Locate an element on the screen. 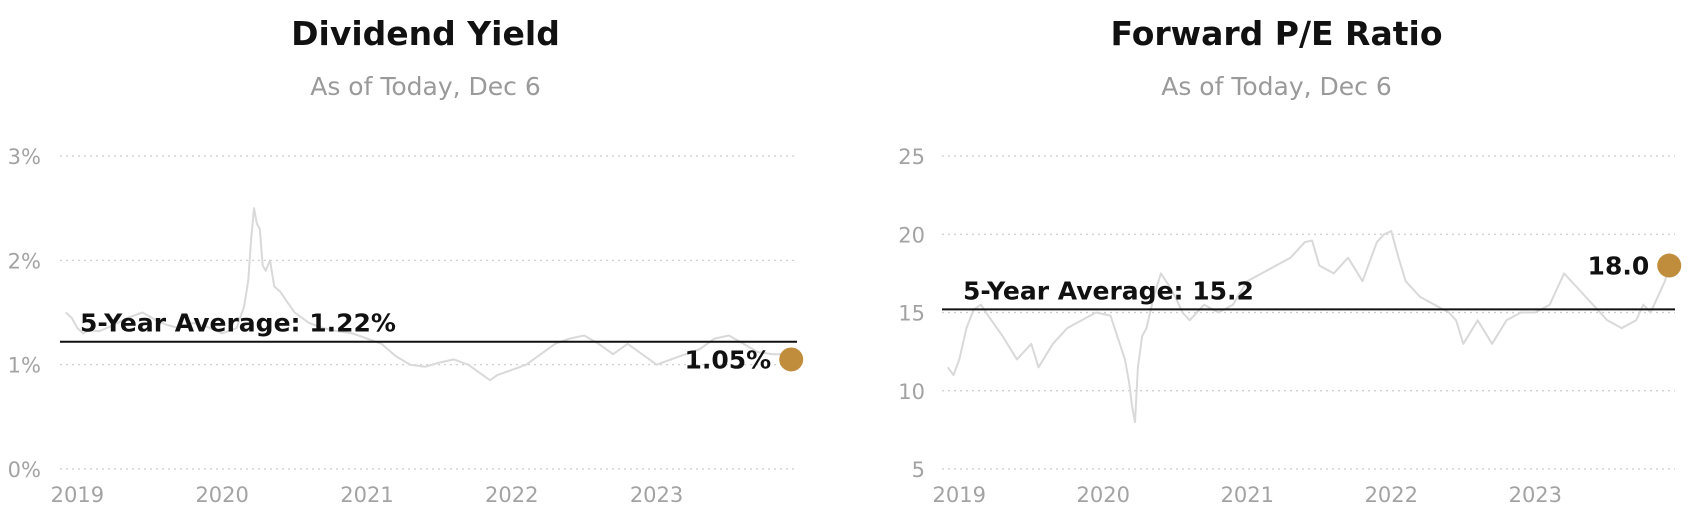 The image size is (1702, 526). y-tick-label: 1% is located at coordinates (24, 366).